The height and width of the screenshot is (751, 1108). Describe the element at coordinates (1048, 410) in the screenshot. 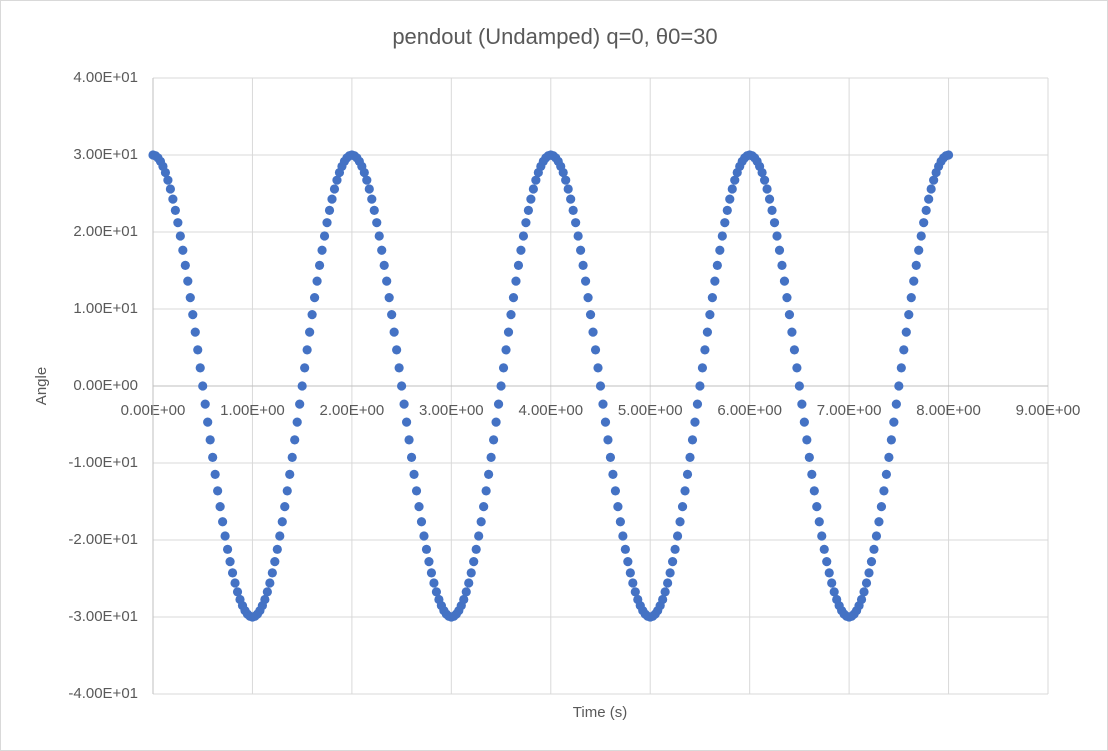

I see `x-tick-label: 9.00E+00` at that location.